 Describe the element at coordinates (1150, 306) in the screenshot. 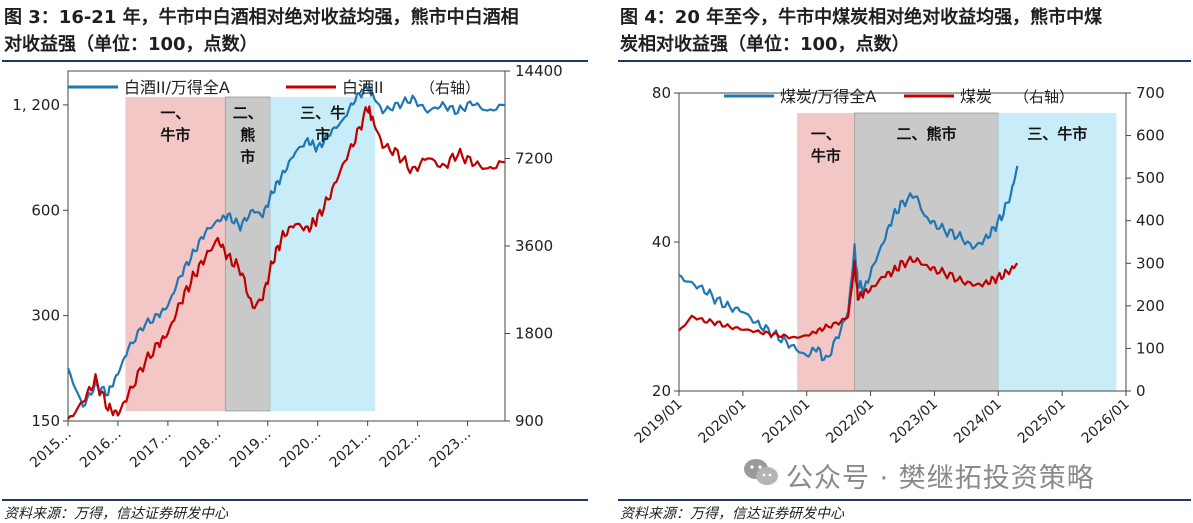

I see `right-chart-y-right-tick-label: 200` at that location.